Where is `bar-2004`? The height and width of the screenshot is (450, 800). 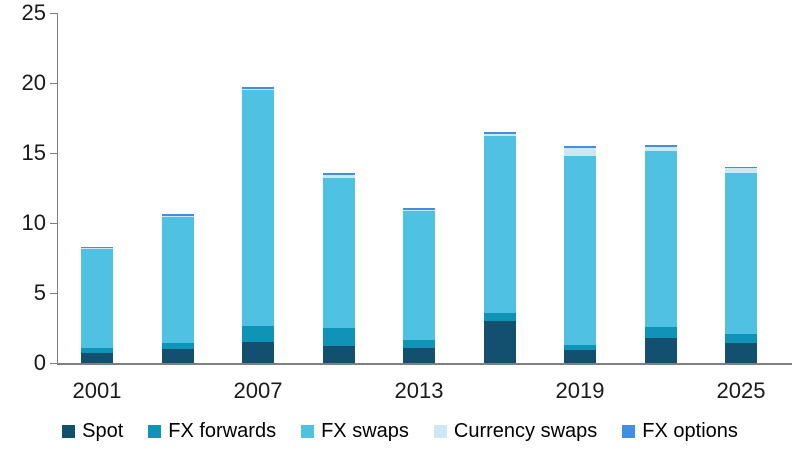 bar-2004 is located at coordinates (177, 288).